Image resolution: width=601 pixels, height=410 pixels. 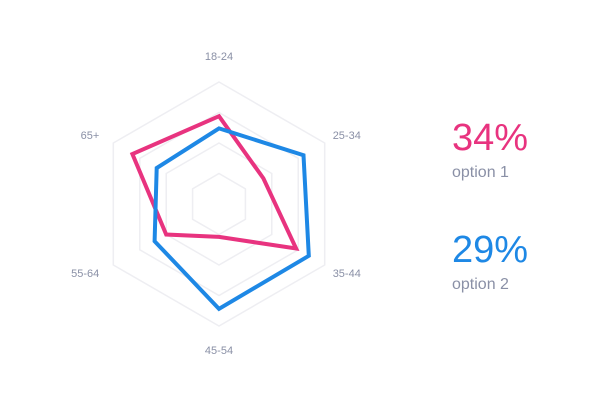 I want to click on legend-option-2: 29% option 2, so click(x=490, y=262).